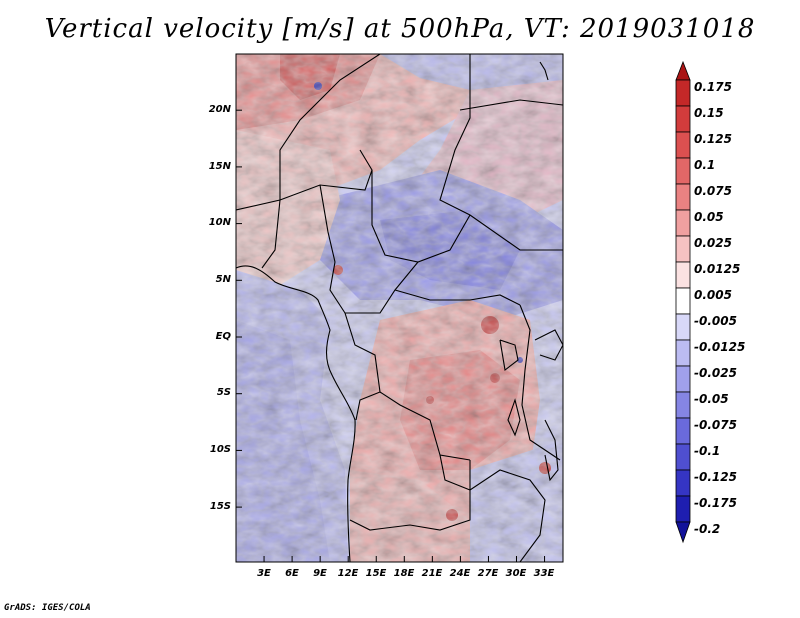 The height and width of the screenshot is (618, 800). What do you see at coordinates (713, 243) in the screenshot?
I see `colorbar-label: 0.025` at bounding box center [713, 243].